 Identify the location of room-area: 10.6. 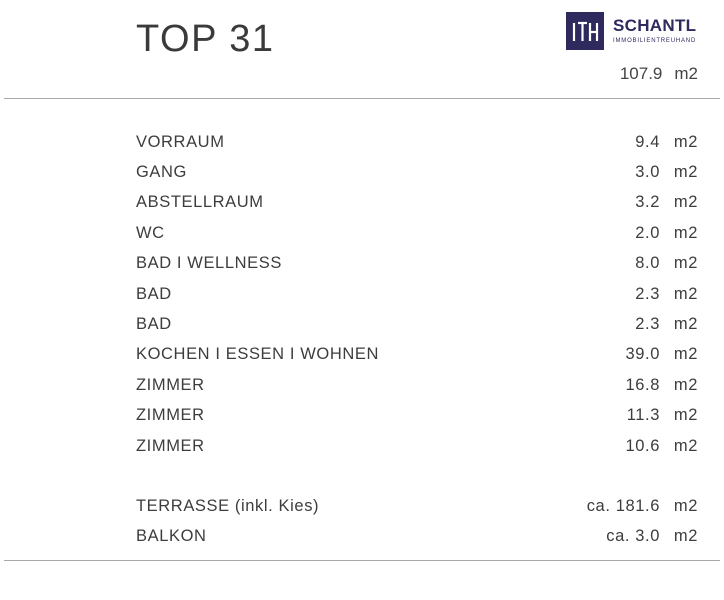
(642, 445).